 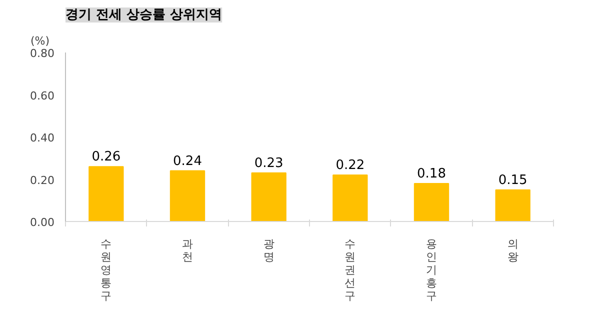 What do you see at coordinates (106, 270) in the screenshot?
I see `x-tick-label: 수원 영통구` at bounding box center [106, 270].